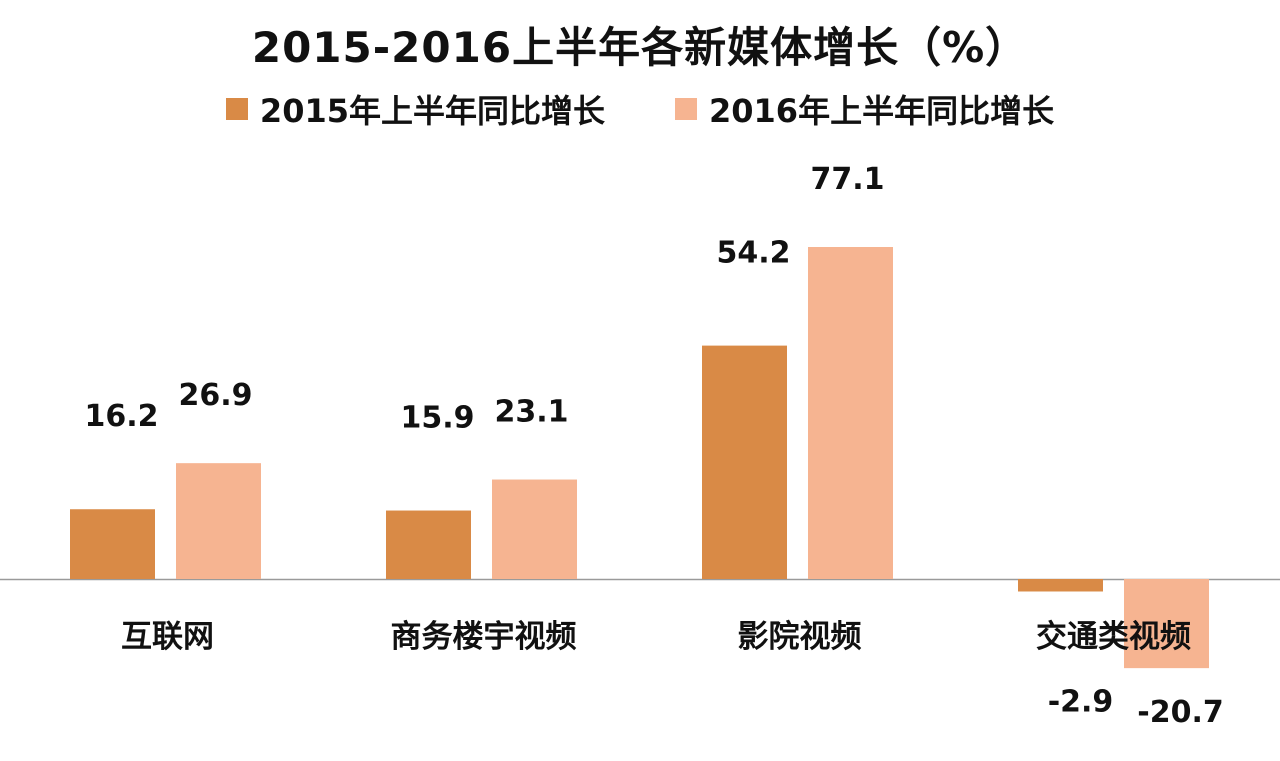 The width and height of the screenshot is (1280, 761). Describe the element at coordinates (531, 412) in the screenshot. I see `value-label-2016-1: 23.1` at that location.